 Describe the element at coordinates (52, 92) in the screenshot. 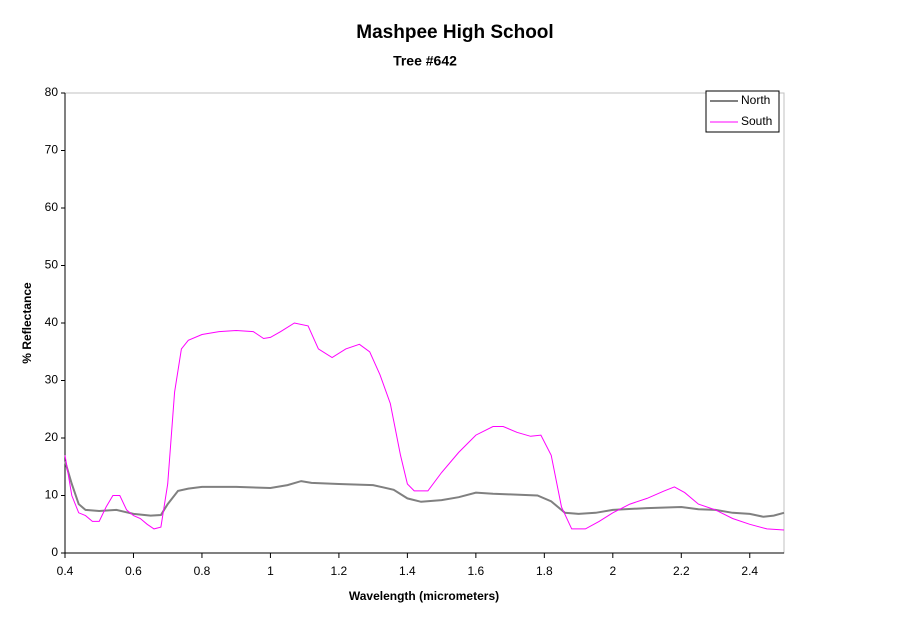

I see `y-tick-label: 80` at that location.